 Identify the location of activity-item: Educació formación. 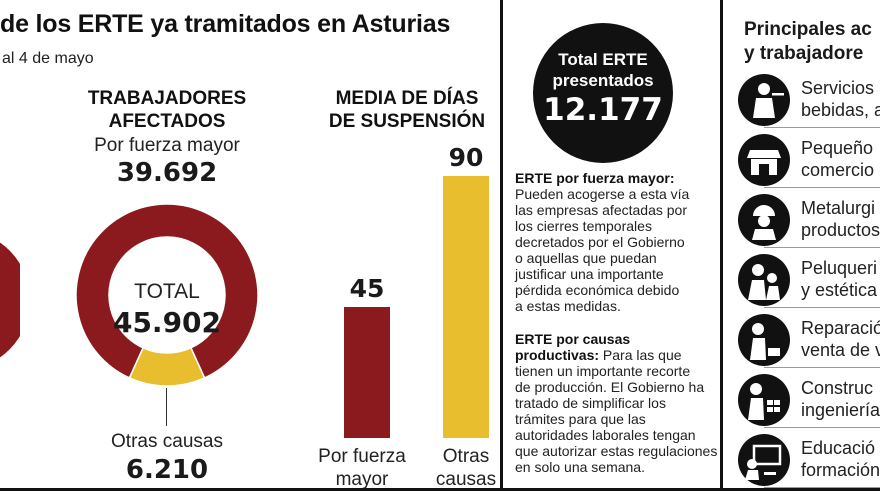
(809, 460).